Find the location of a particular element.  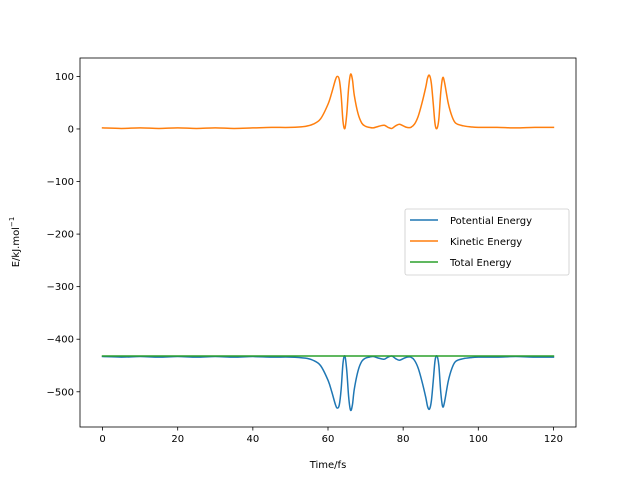

x-tick-label: 100 is located at coordinates (478, 439).